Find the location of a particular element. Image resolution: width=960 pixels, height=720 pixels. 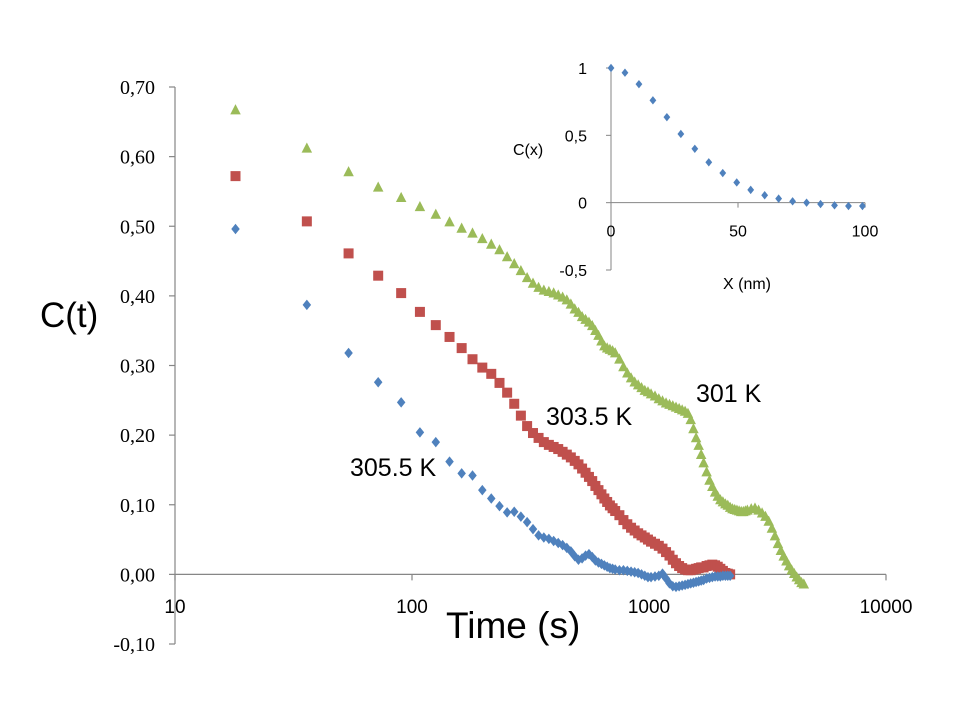

x-tick-label: 10000 is located at coordinates (886, 607).